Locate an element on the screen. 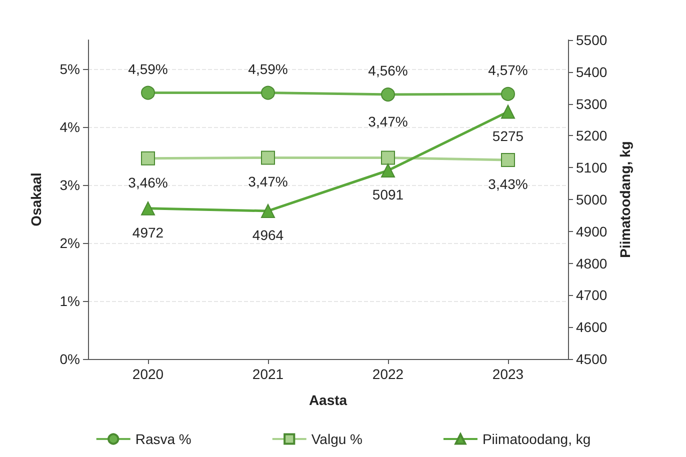  y2-tick-label: 5000 is located at coordinates (592, 200).